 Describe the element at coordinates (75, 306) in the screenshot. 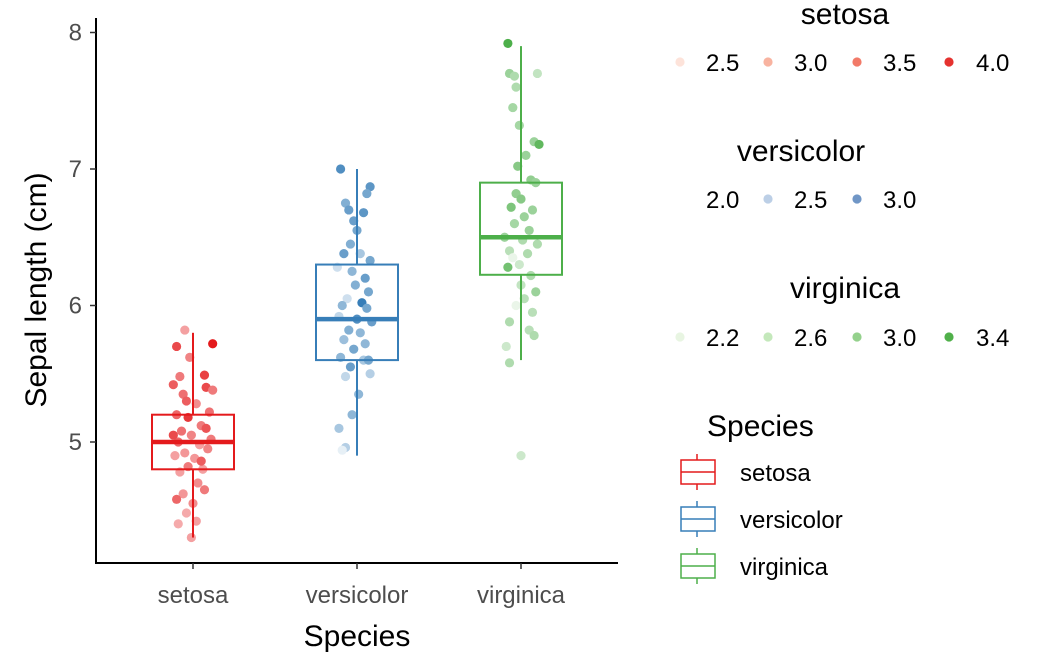

I see `y-tick-label: 6` at that location.